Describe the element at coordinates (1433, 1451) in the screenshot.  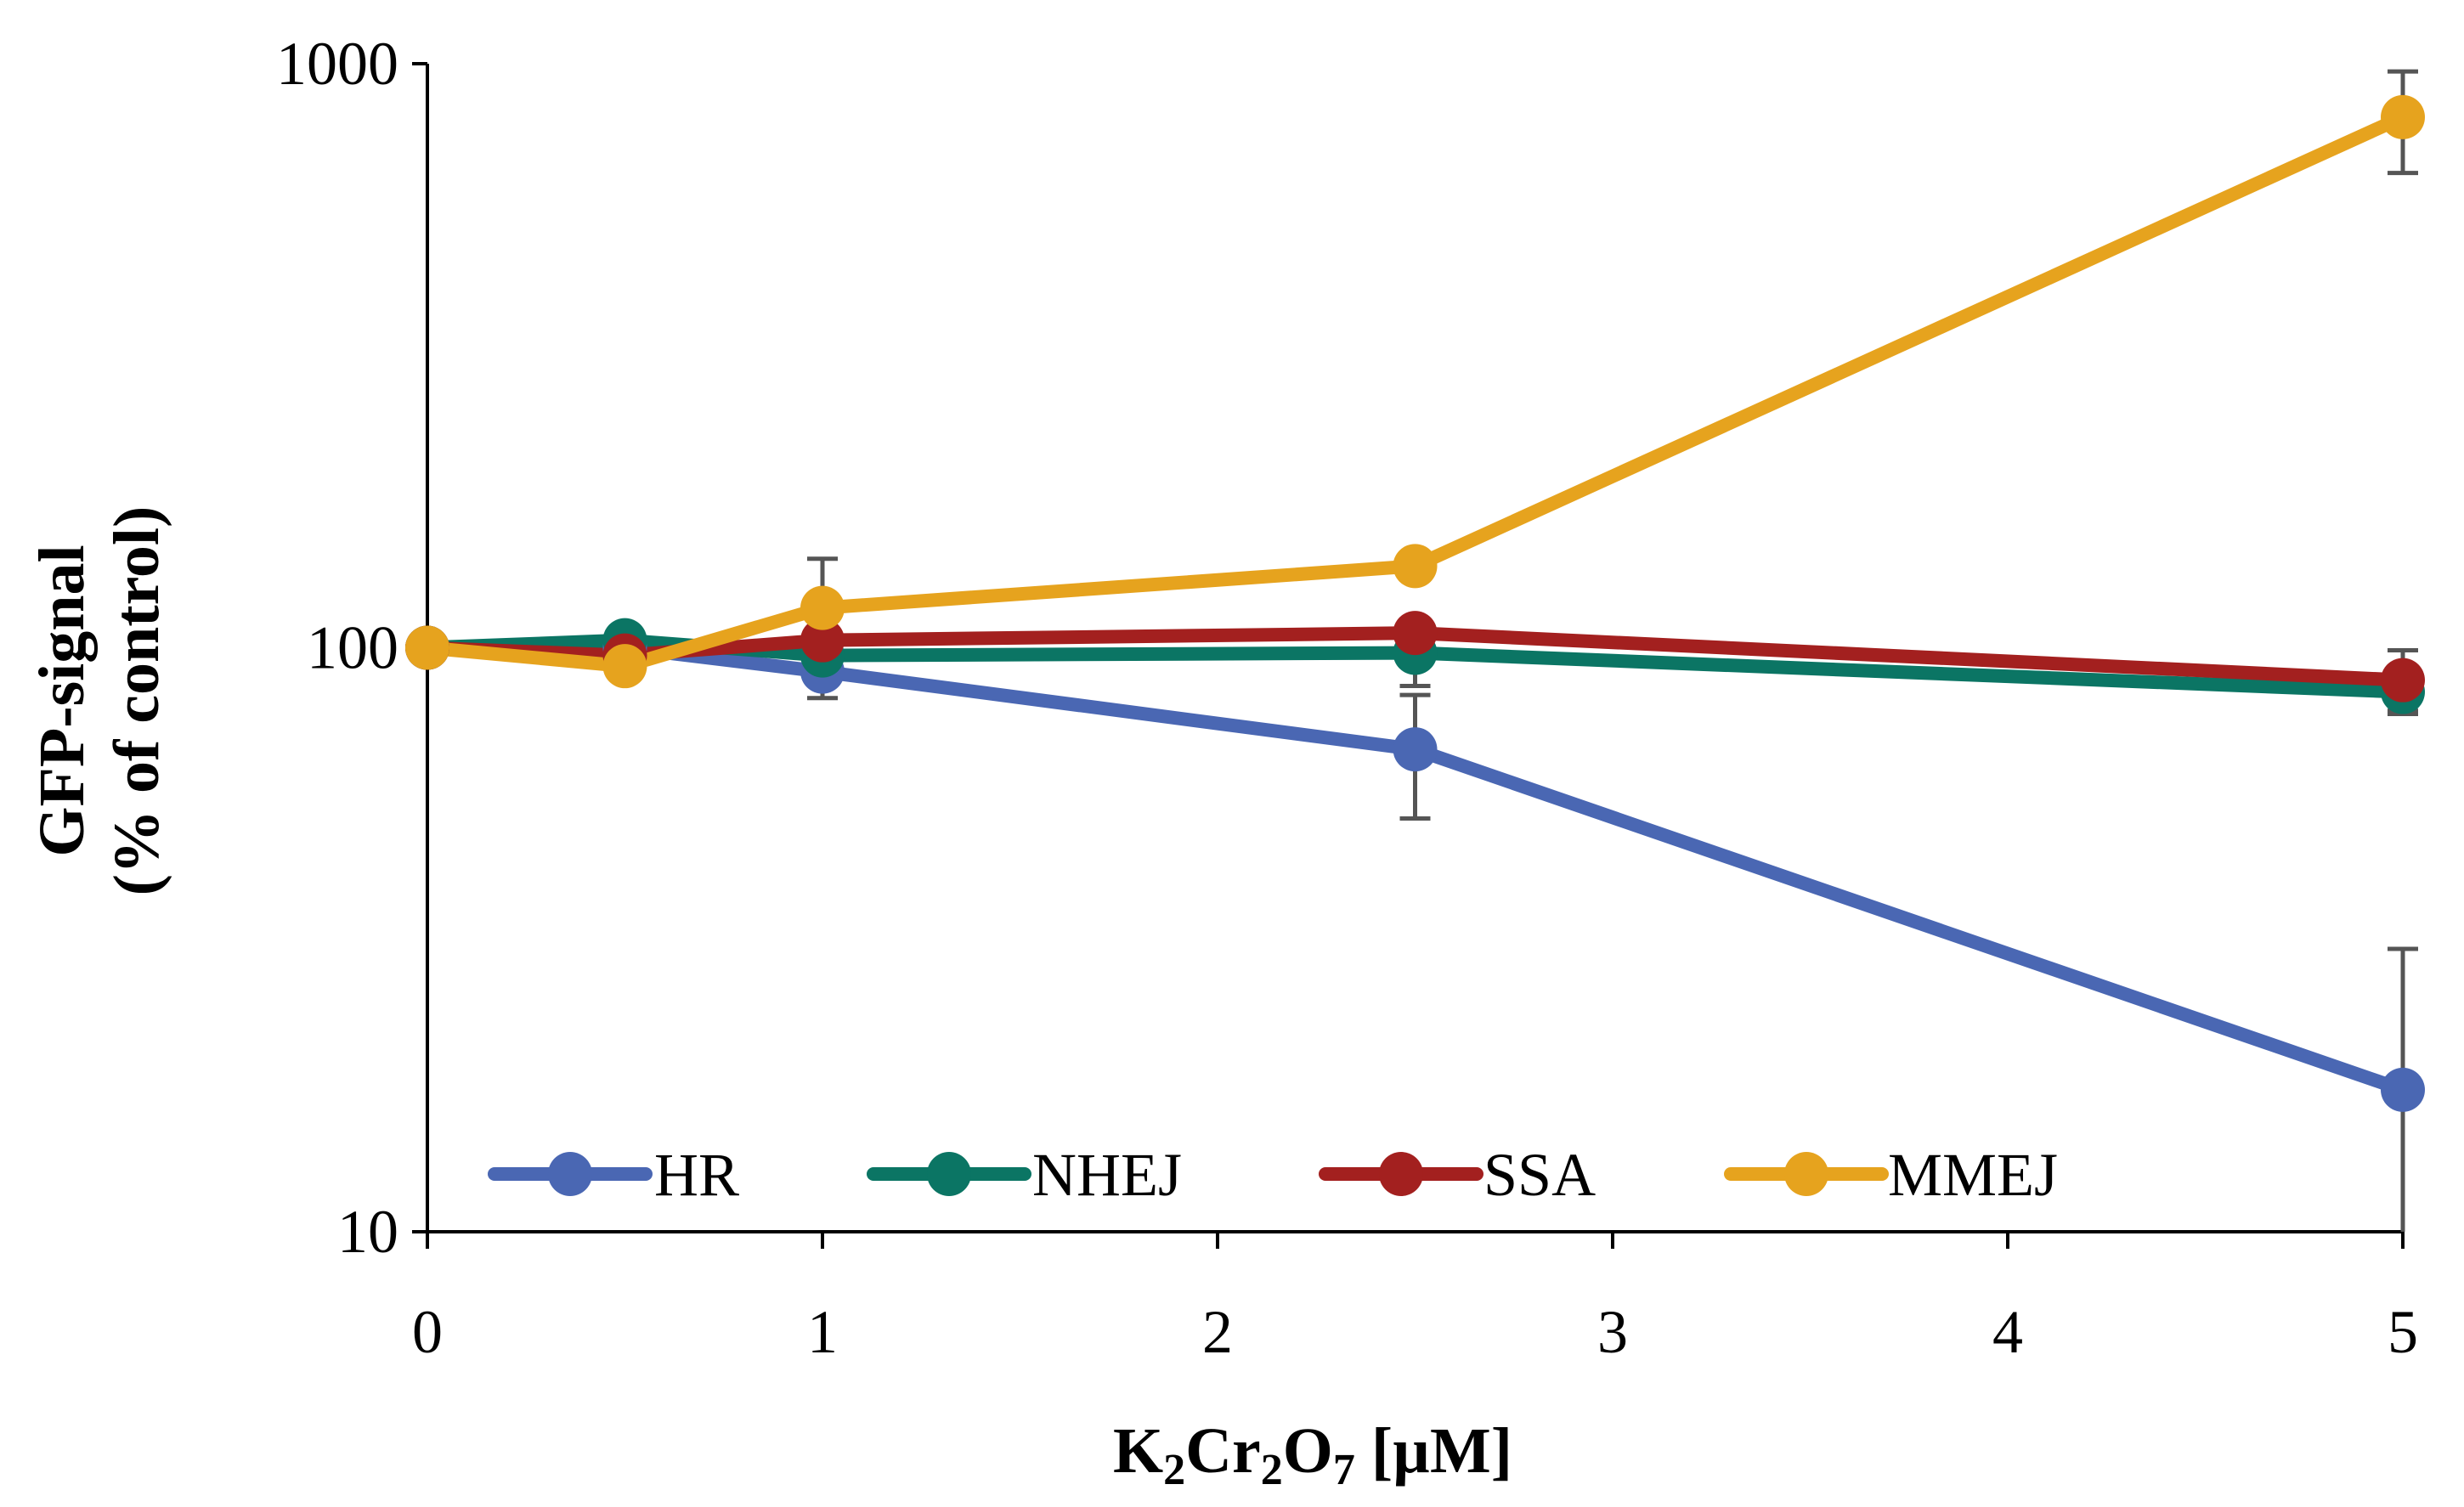
I see `x-axis-title-unit: [µM]` at that location.